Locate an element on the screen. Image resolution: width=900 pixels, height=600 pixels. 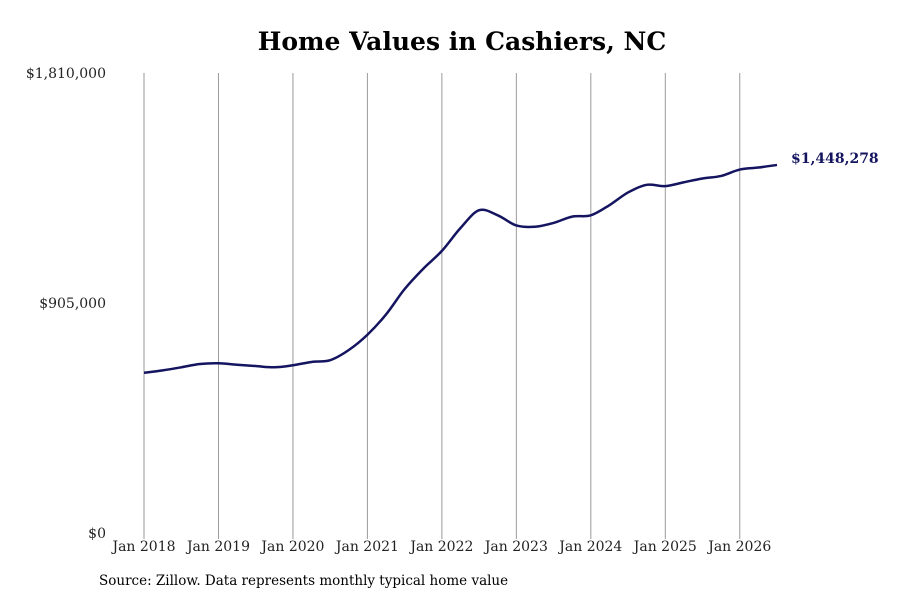
chart-title: Home Values in Cashiers, NC is located at coordinates (462, 41).